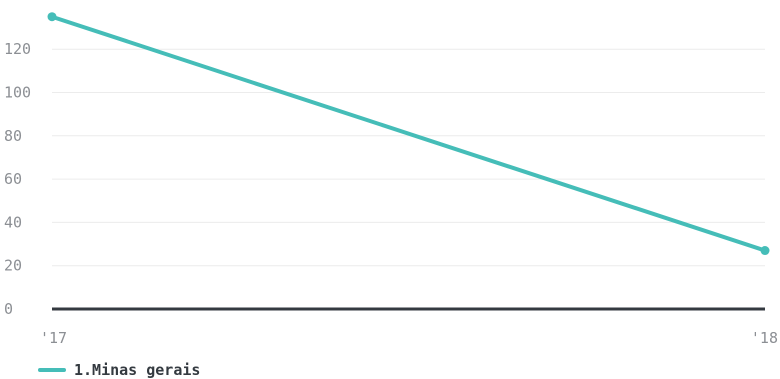  I want to click on legend-label-series-1: 1.Minas gerais, so click(137, 370).